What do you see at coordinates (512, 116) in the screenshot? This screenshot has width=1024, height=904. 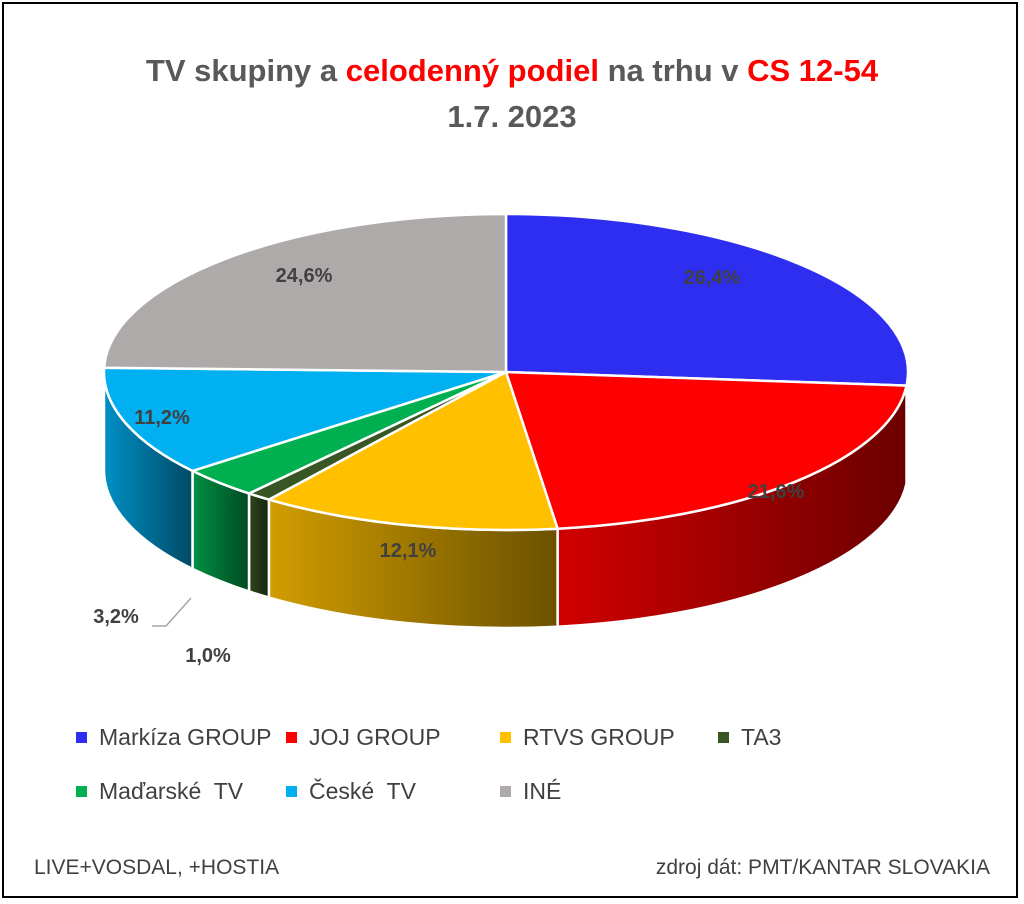 I see `title-date: 1.7. 2023` at bounding box center [512, 116].